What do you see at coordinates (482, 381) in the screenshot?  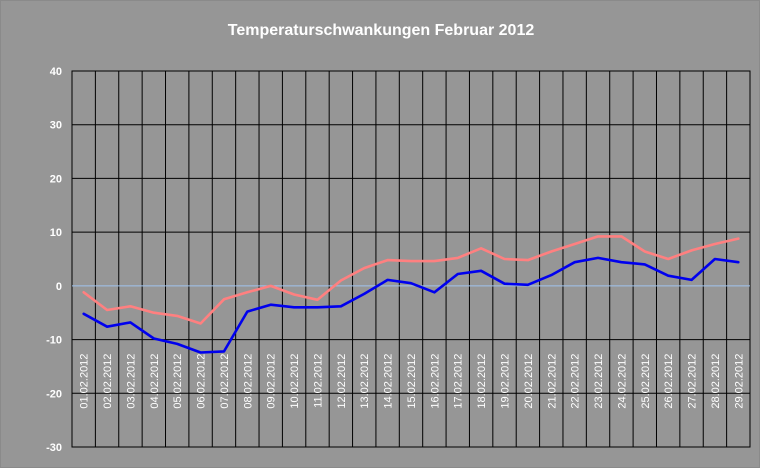 I see `x-tick-label: 18.02.2012` at bounding box center [482, 381].